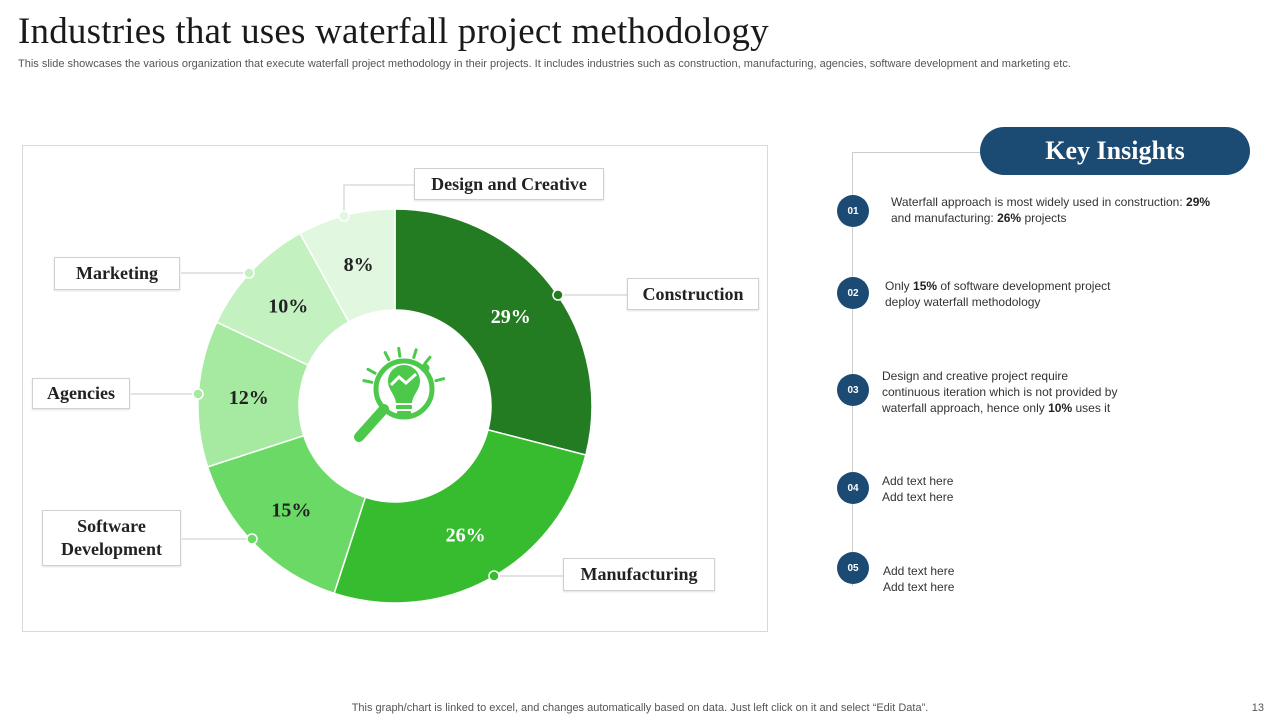  What do you see at coordinates (249, 273) in the screenshot?
I see `leader-dot-marketing` at bounding box center [249, 273].